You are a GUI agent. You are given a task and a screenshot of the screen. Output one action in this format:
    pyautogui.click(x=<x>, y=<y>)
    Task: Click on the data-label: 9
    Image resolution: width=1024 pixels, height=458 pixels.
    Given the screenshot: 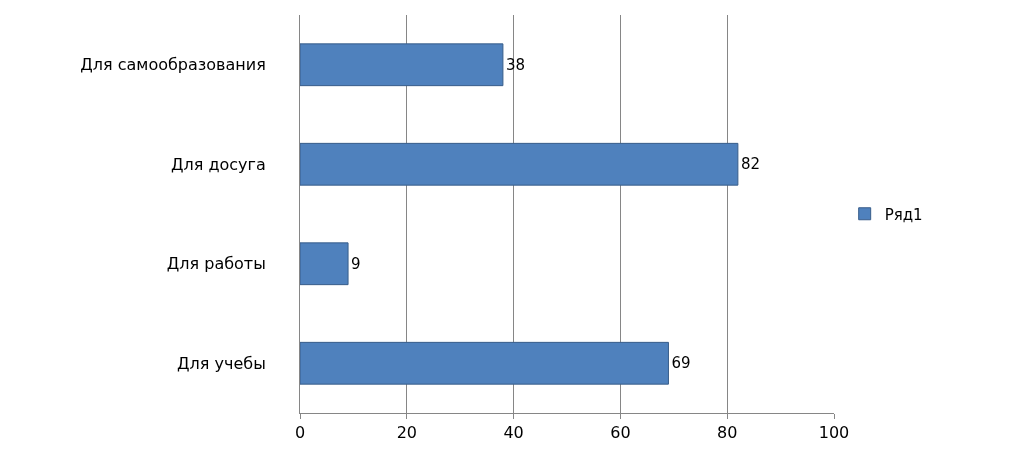 What is the action you would take?
    pyautogui.click(x=356, y=263)
    